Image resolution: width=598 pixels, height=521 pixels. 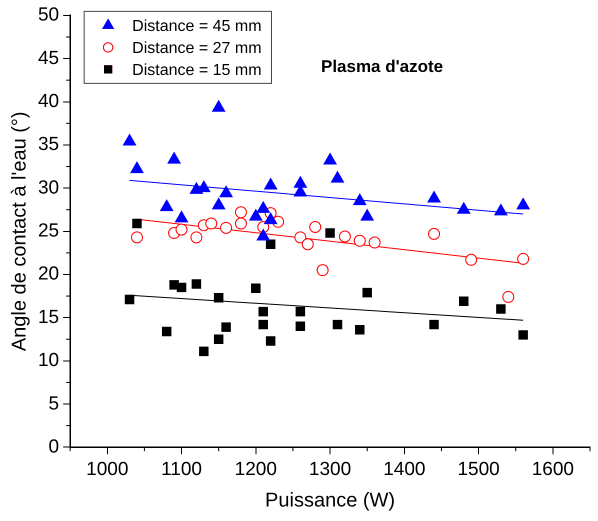 What do you see at coordinates (478, 469) in the screenshot?
I see `x-tick-label: 1500` at bounding box center [478, 469].